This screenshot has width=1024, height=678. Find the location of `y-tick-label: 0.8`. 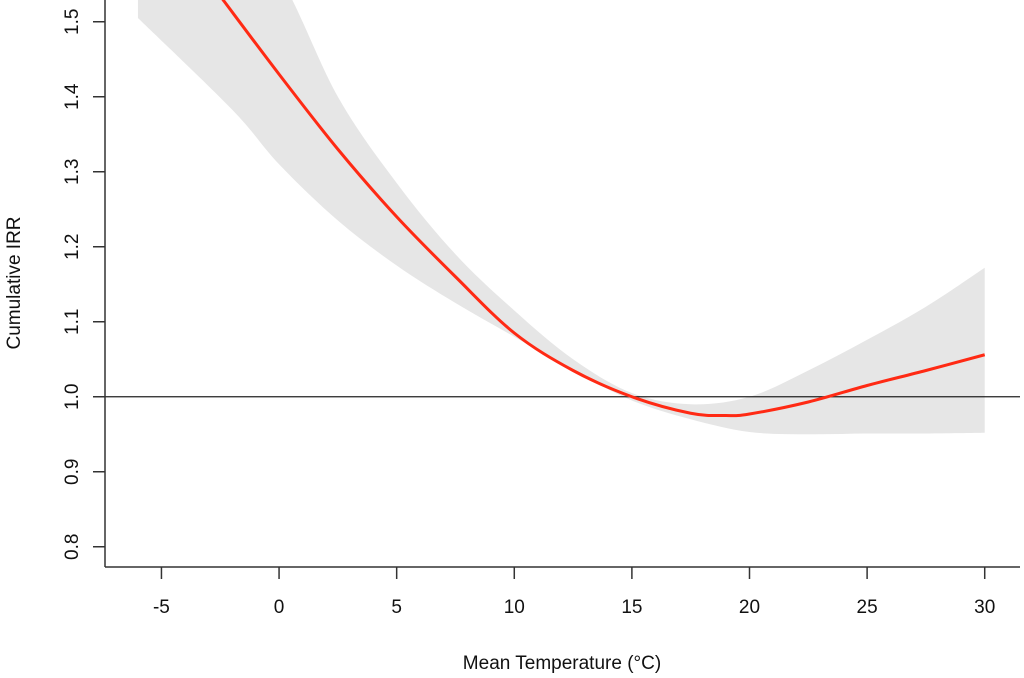

y-tick-label: 0.8 is located at coordinates (72, 547).